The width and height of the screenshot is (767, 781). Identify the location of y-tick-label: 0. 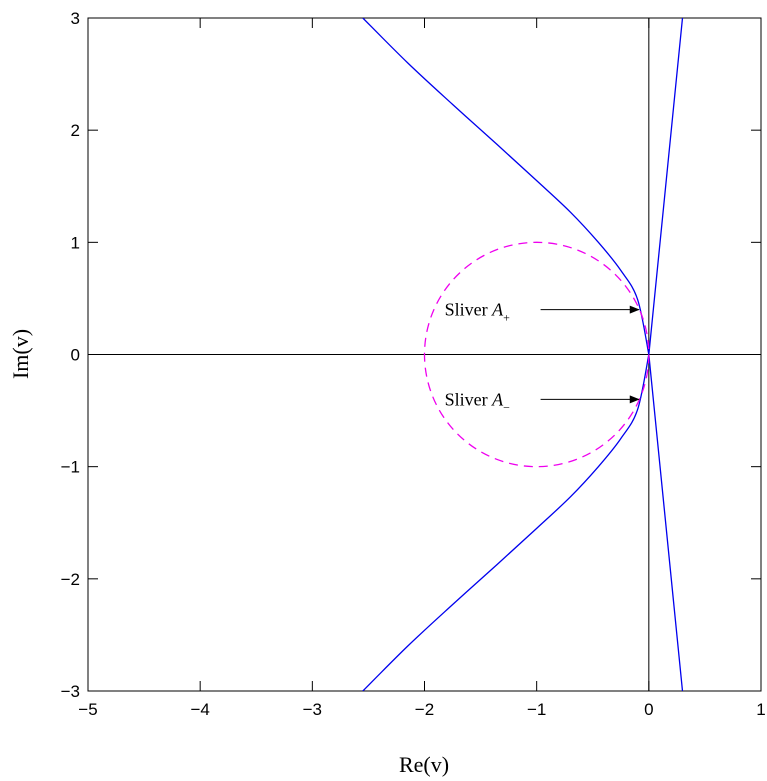
(75, 355).